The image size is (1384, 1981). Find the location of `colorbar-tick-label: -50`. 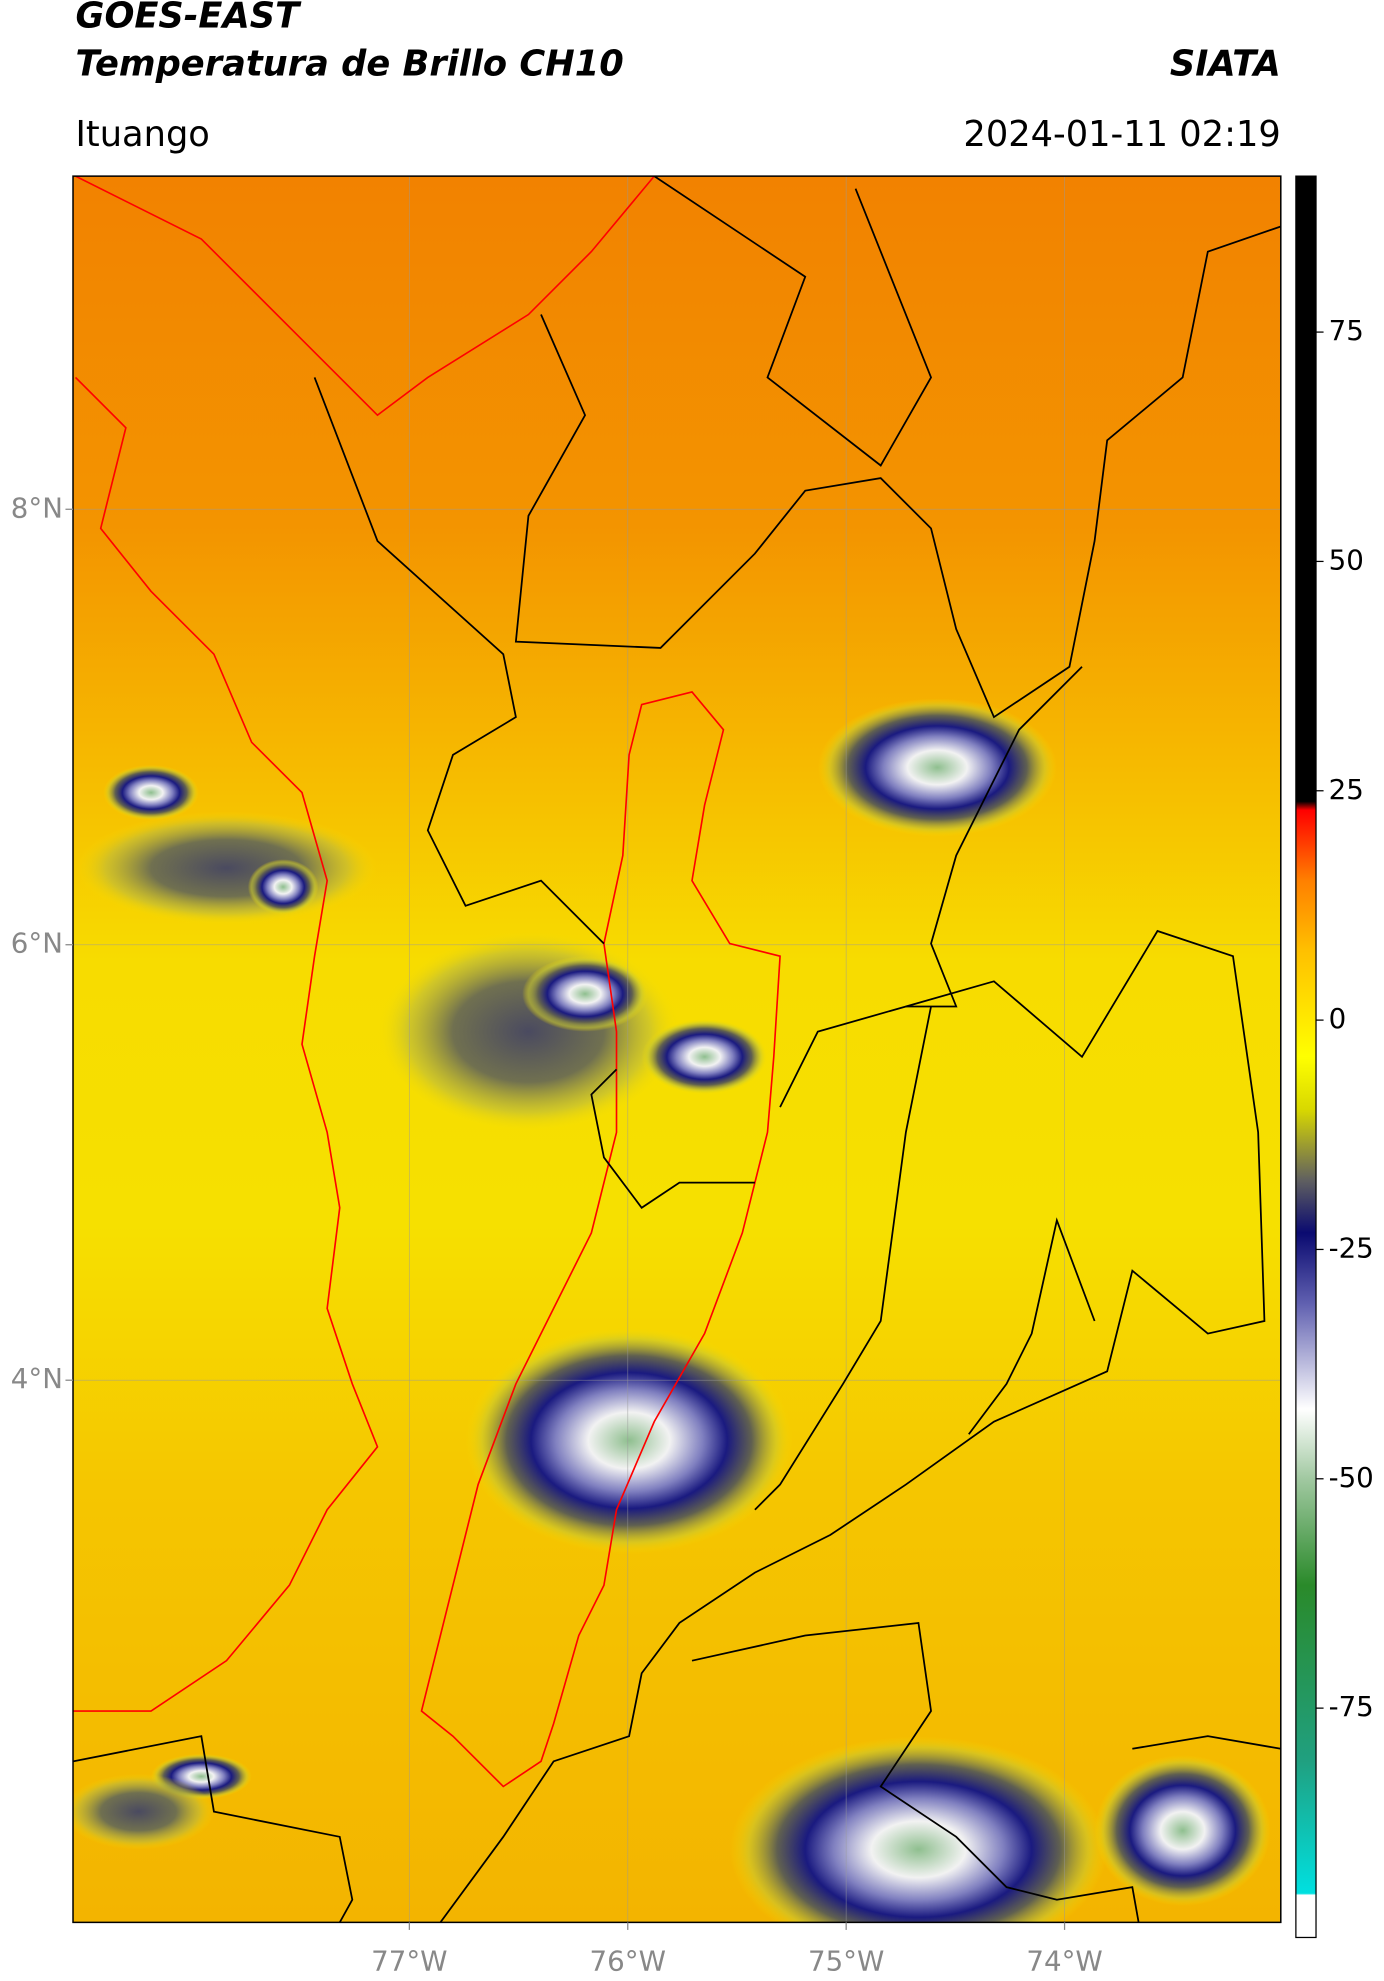

colorbar-tick-label: -50 is located at coordinates (1351, 1477).